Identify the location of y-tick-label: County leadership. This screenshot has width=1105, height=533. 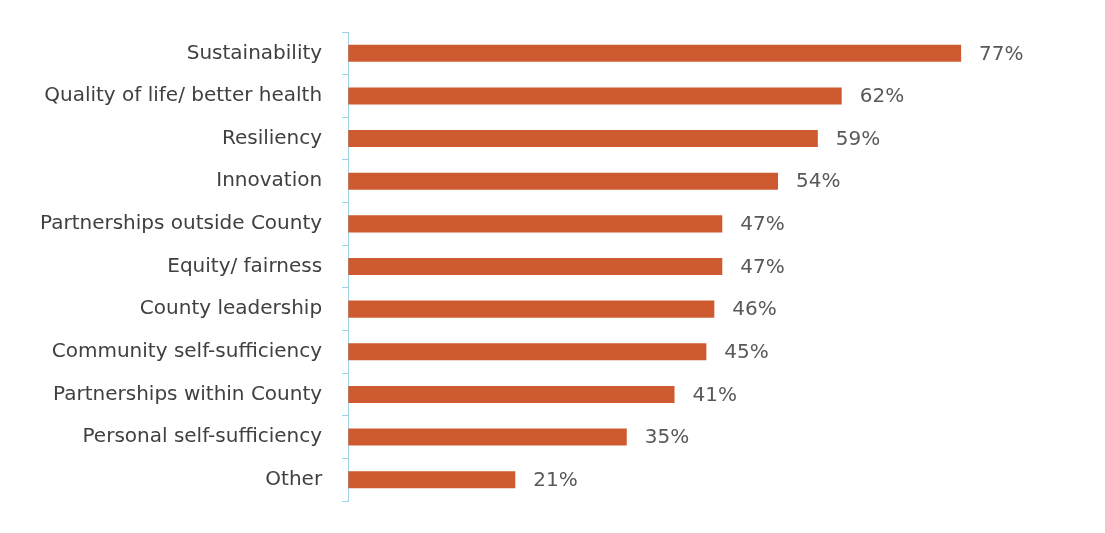
(231, 307).